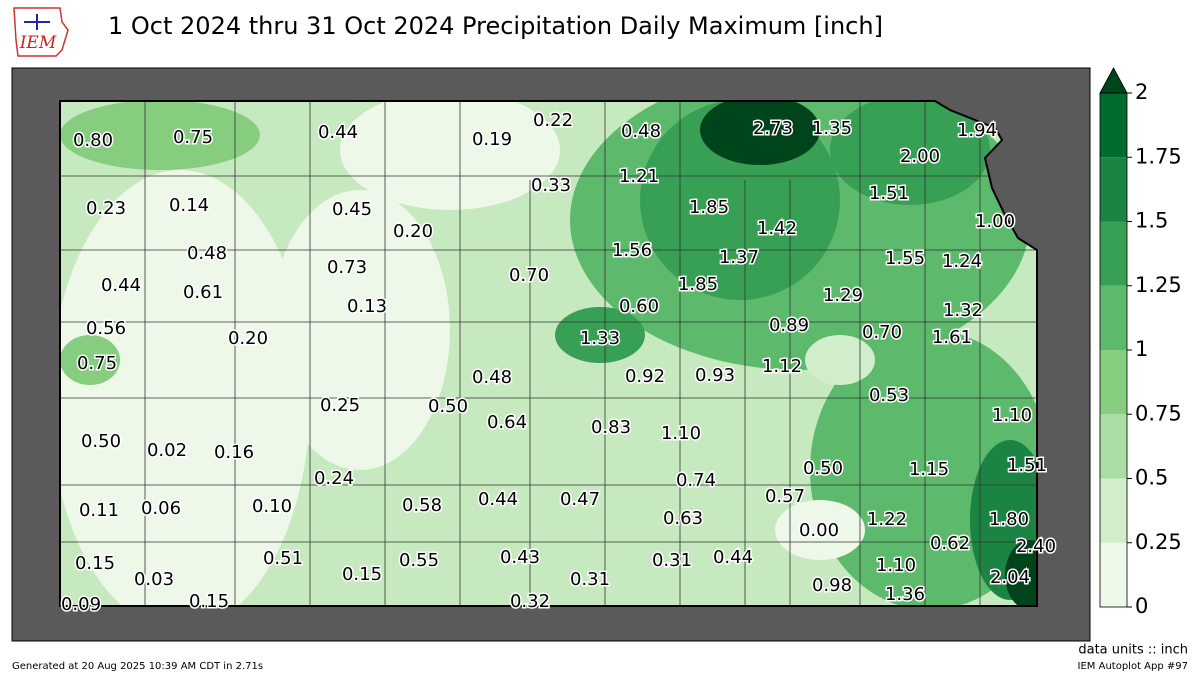 The image size is (1200, 675). Describe the element at coordinates (167, 450) in the screenshot. I see `station-value: 0.02` at that location.